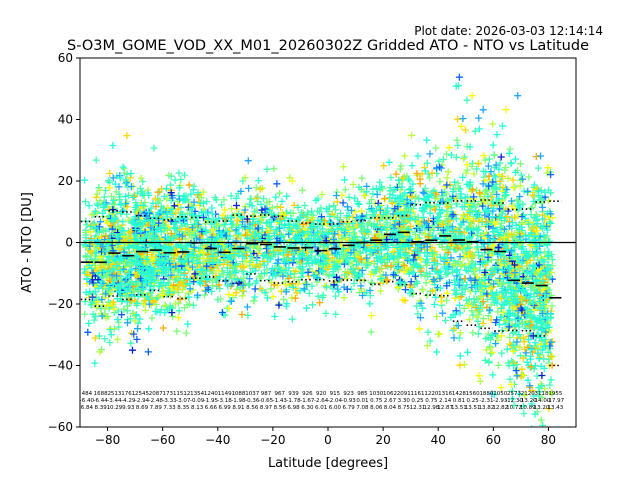 This screenshot has width=640, height=480. I want to click on y-tick-label: 60, so click(65, 58).